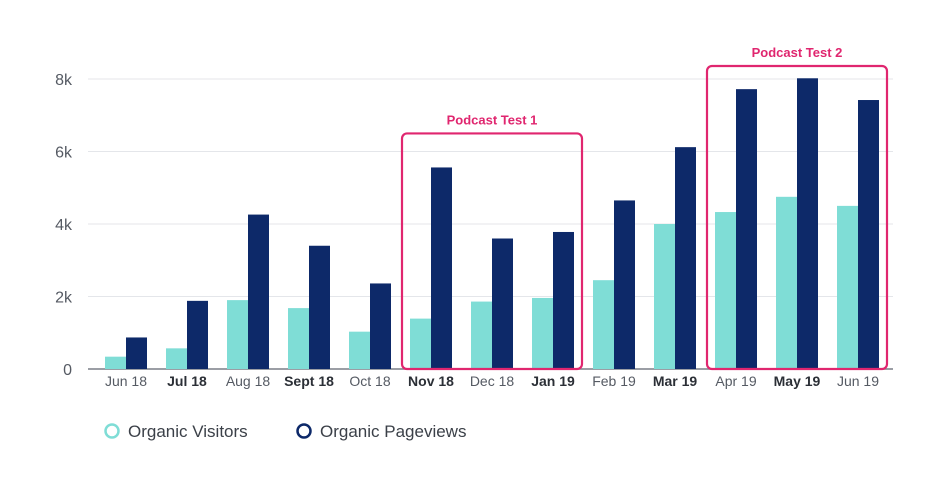 The height and width of the screenshot is (489, 950). What do you see at coordinates (553, 381) in the screenshot?
I see `x-tick-label: Jan 19` at bounding box center [553, 381].